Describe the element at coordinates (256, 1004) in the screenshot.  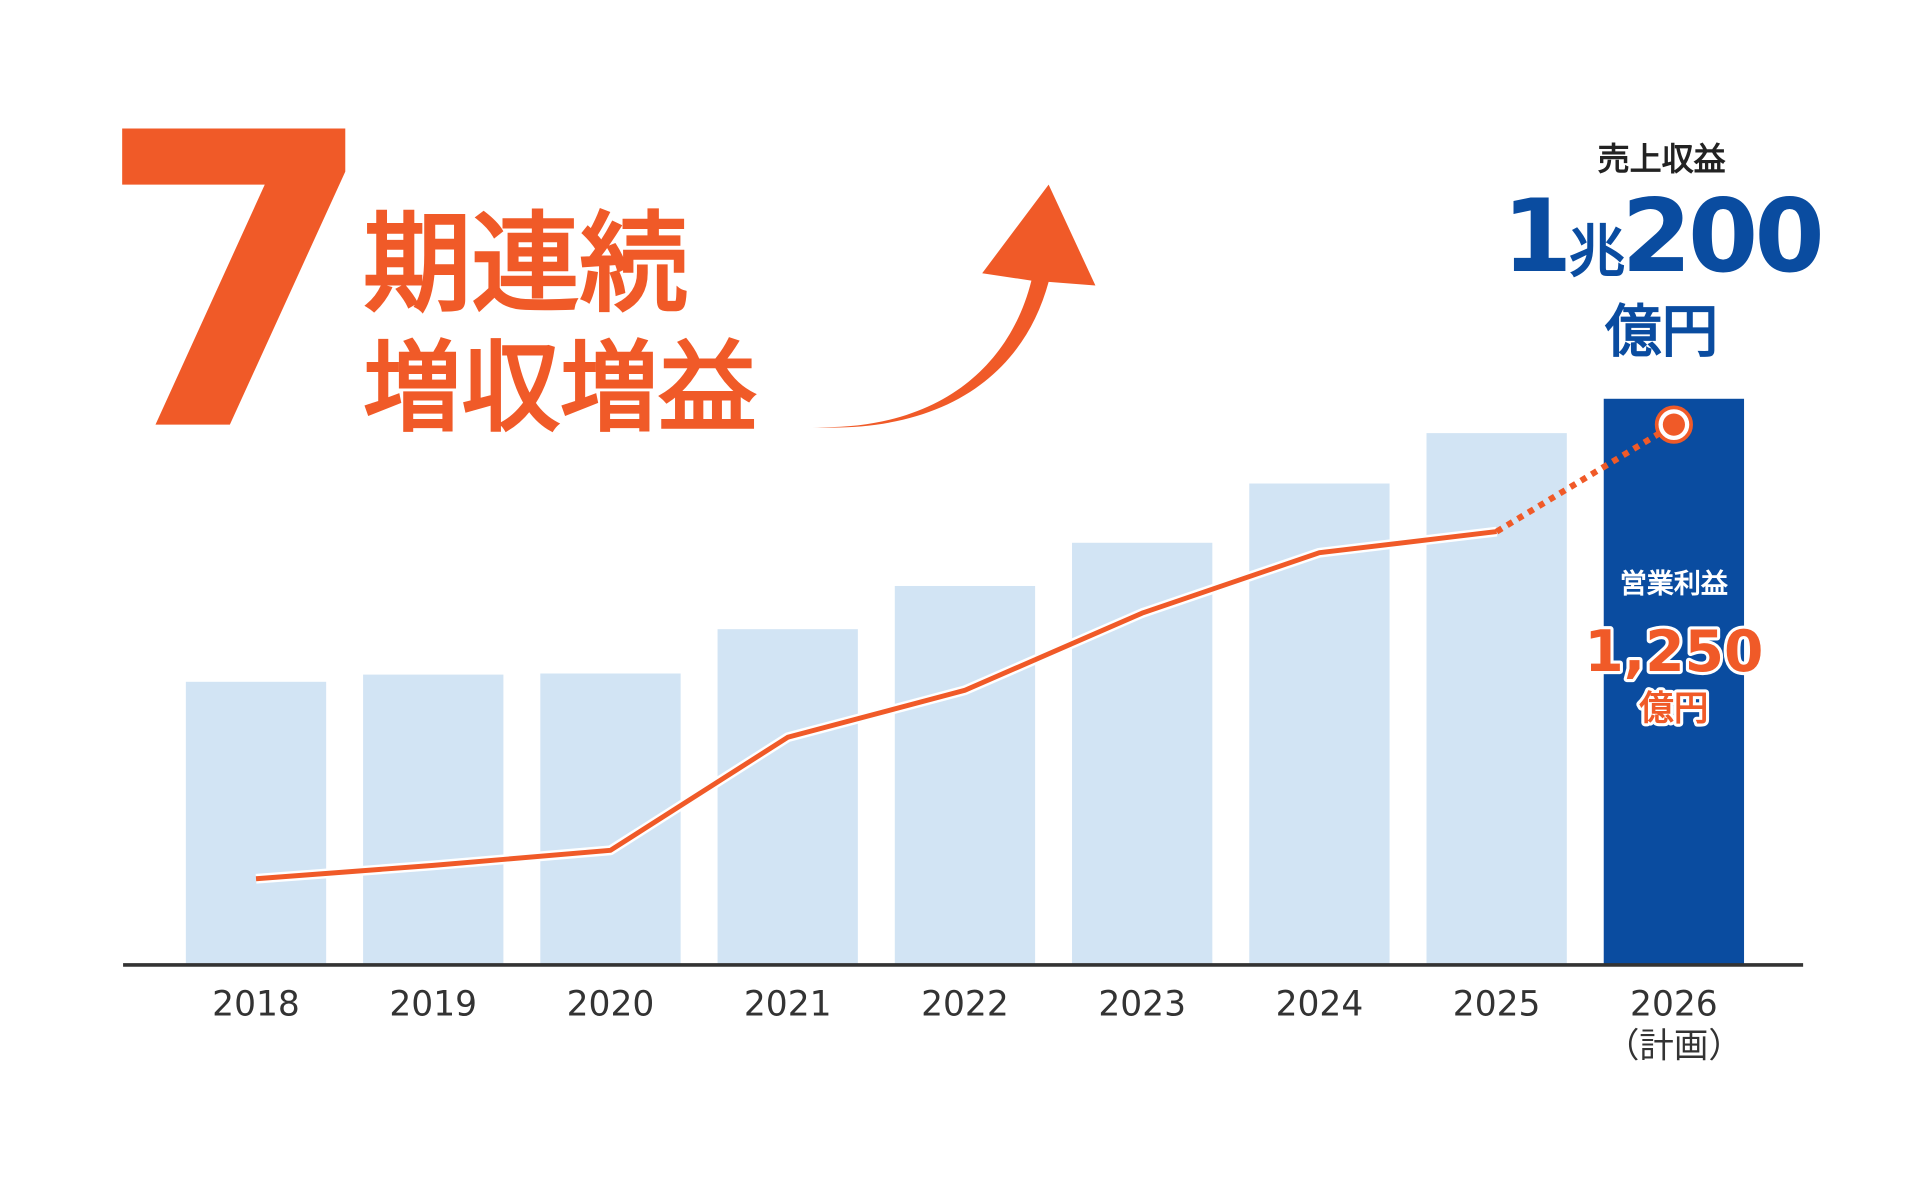
I see `x-tick-label: 2018` at that location.